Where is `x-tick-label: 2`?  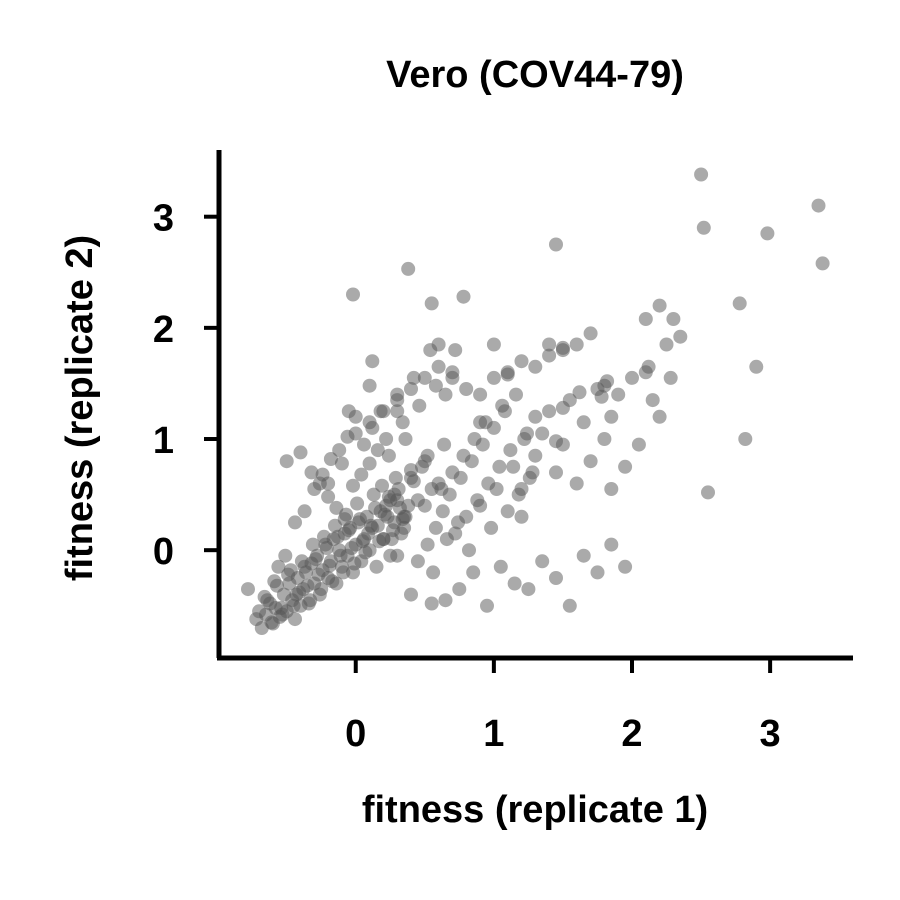 x-tick-label: 2 is located at coordinates (631, 734).